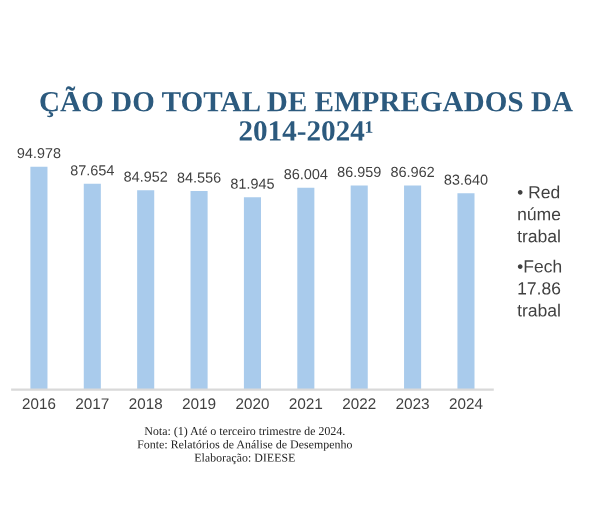  What do you see at coordinates (306, 131) in the screenshot?
I see `chart-subtitle: 2014-2024¹` at bounding box center [306, 131].